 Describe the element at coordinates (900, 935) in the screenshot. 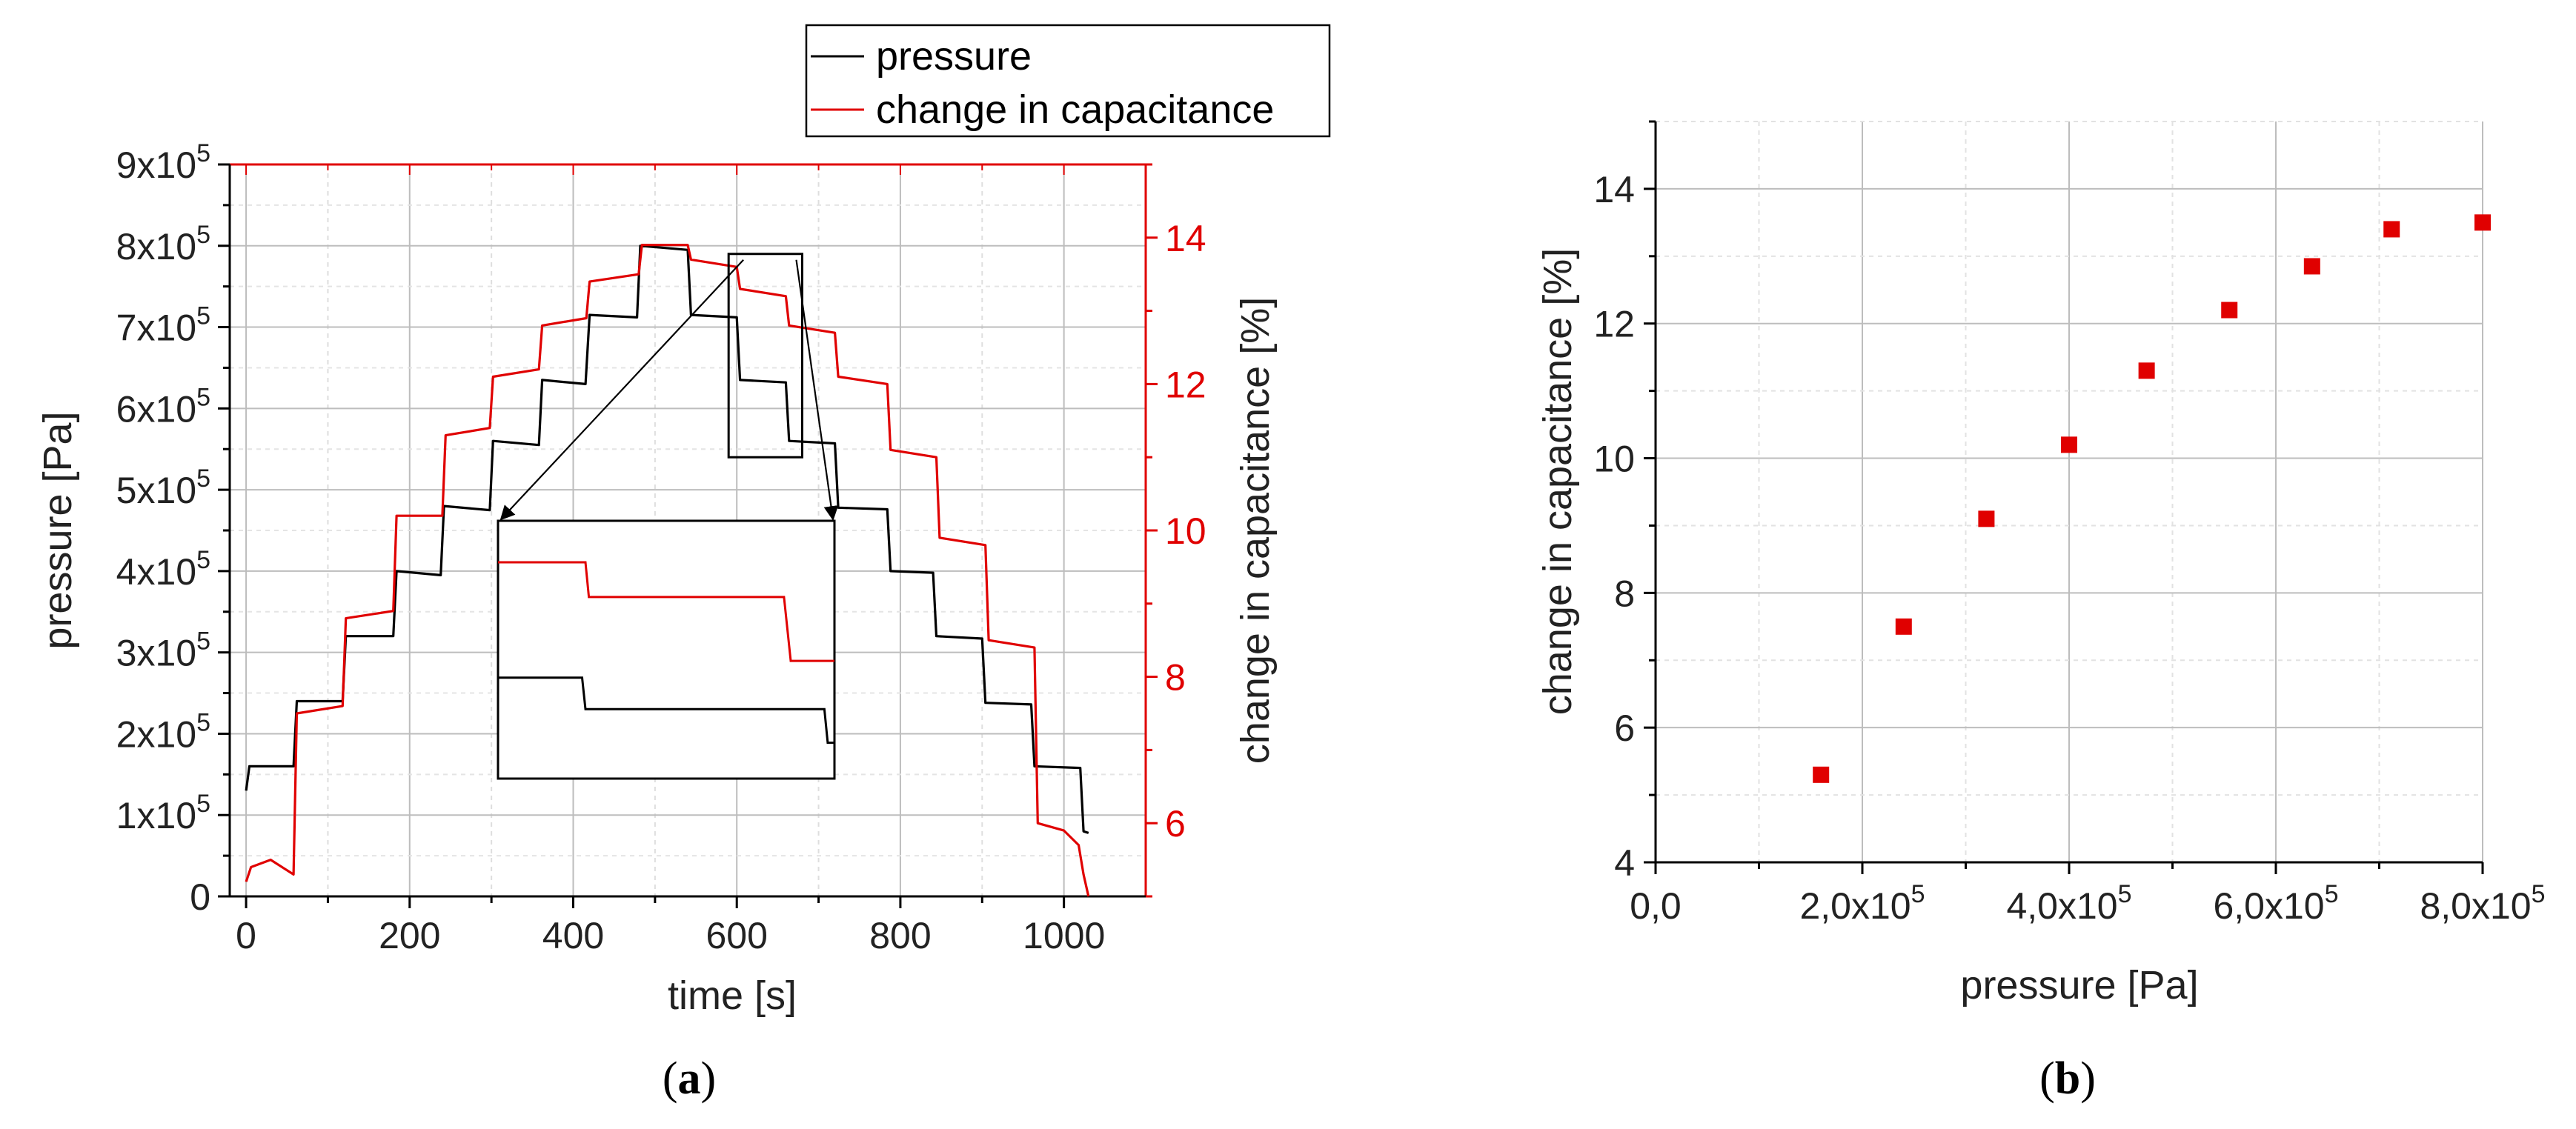

I see `panel-a-x-tick-label: 800` at that location.